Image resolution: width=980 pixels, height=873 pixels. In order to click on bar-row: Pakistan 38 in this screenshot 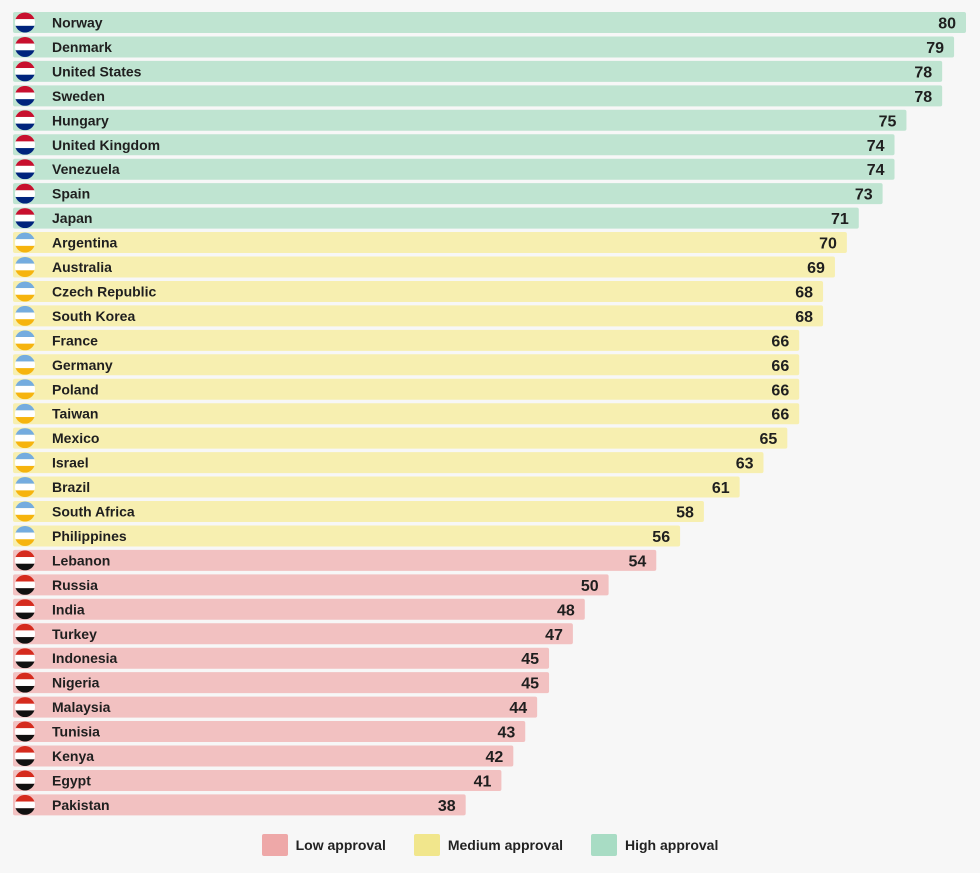, I will do `click(239, 805)`.